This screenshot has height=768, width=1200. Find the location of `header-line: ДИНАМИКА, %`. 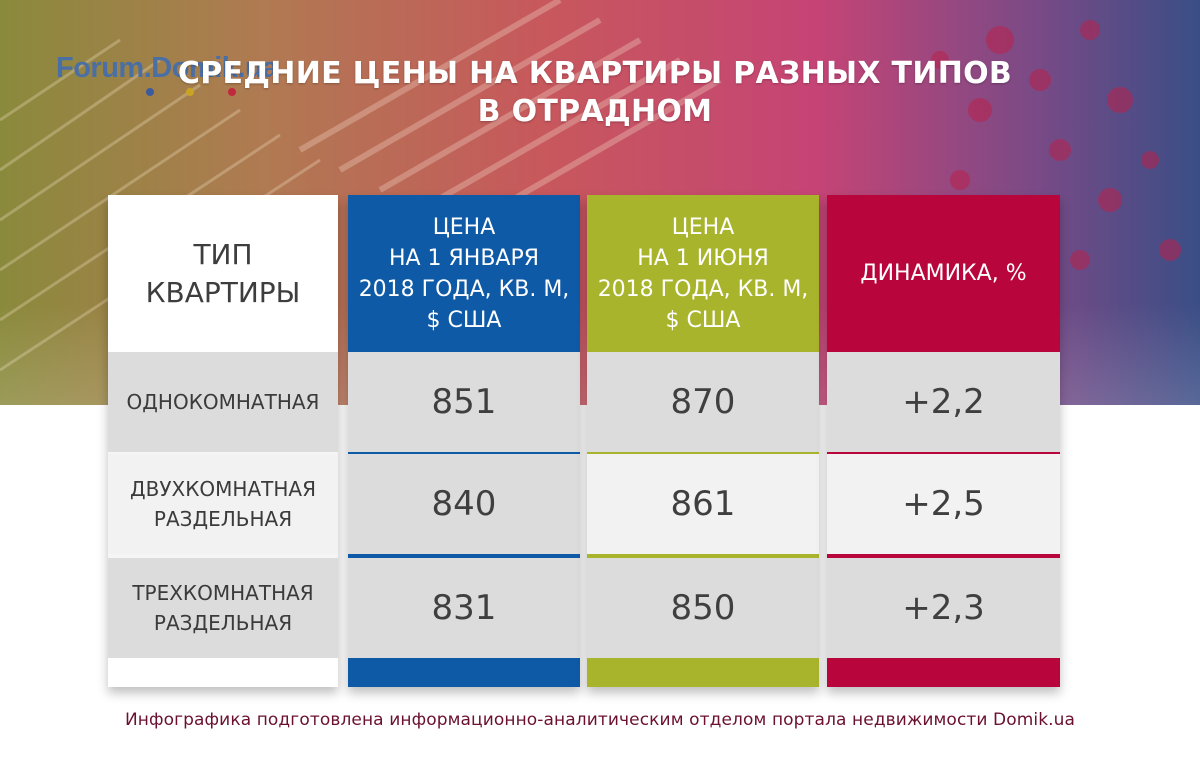

header-line: ДИНАМИКА, % is located at coordinates (943, 273).